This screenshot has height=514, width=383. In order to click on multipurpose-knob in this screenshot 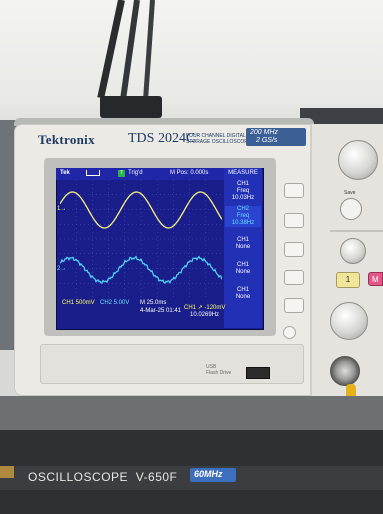, I will do `click(358, 160)`.